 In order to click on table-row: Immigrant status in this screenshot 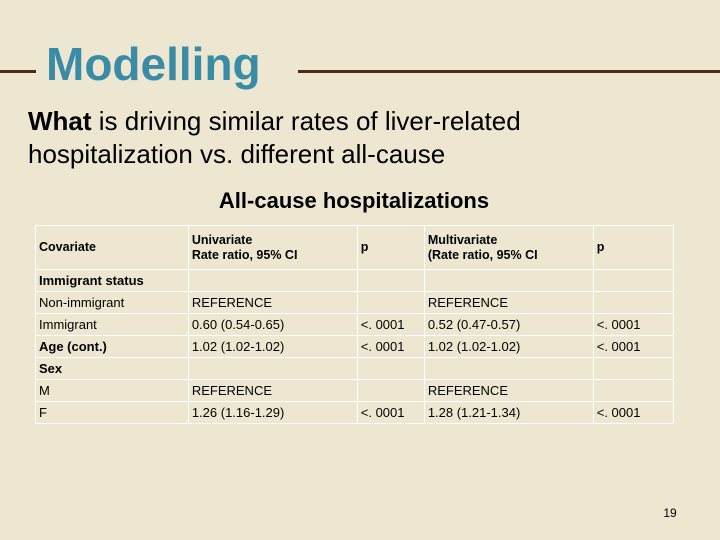, I will do `click(355, 280)`.